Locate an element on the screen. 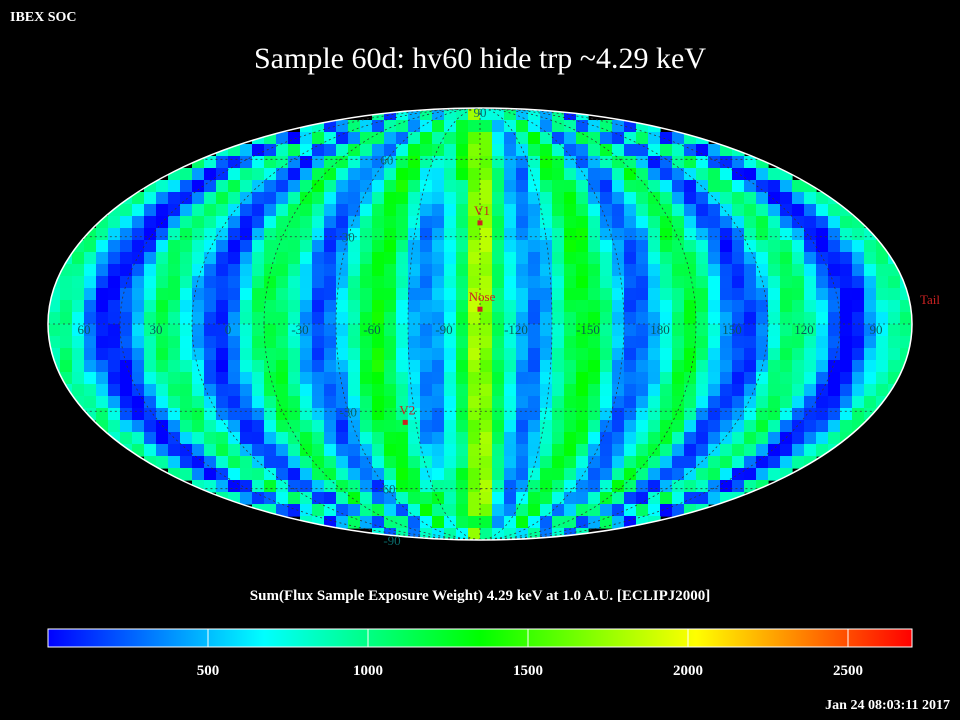  meridian-line is located at coordinates (552, 324).